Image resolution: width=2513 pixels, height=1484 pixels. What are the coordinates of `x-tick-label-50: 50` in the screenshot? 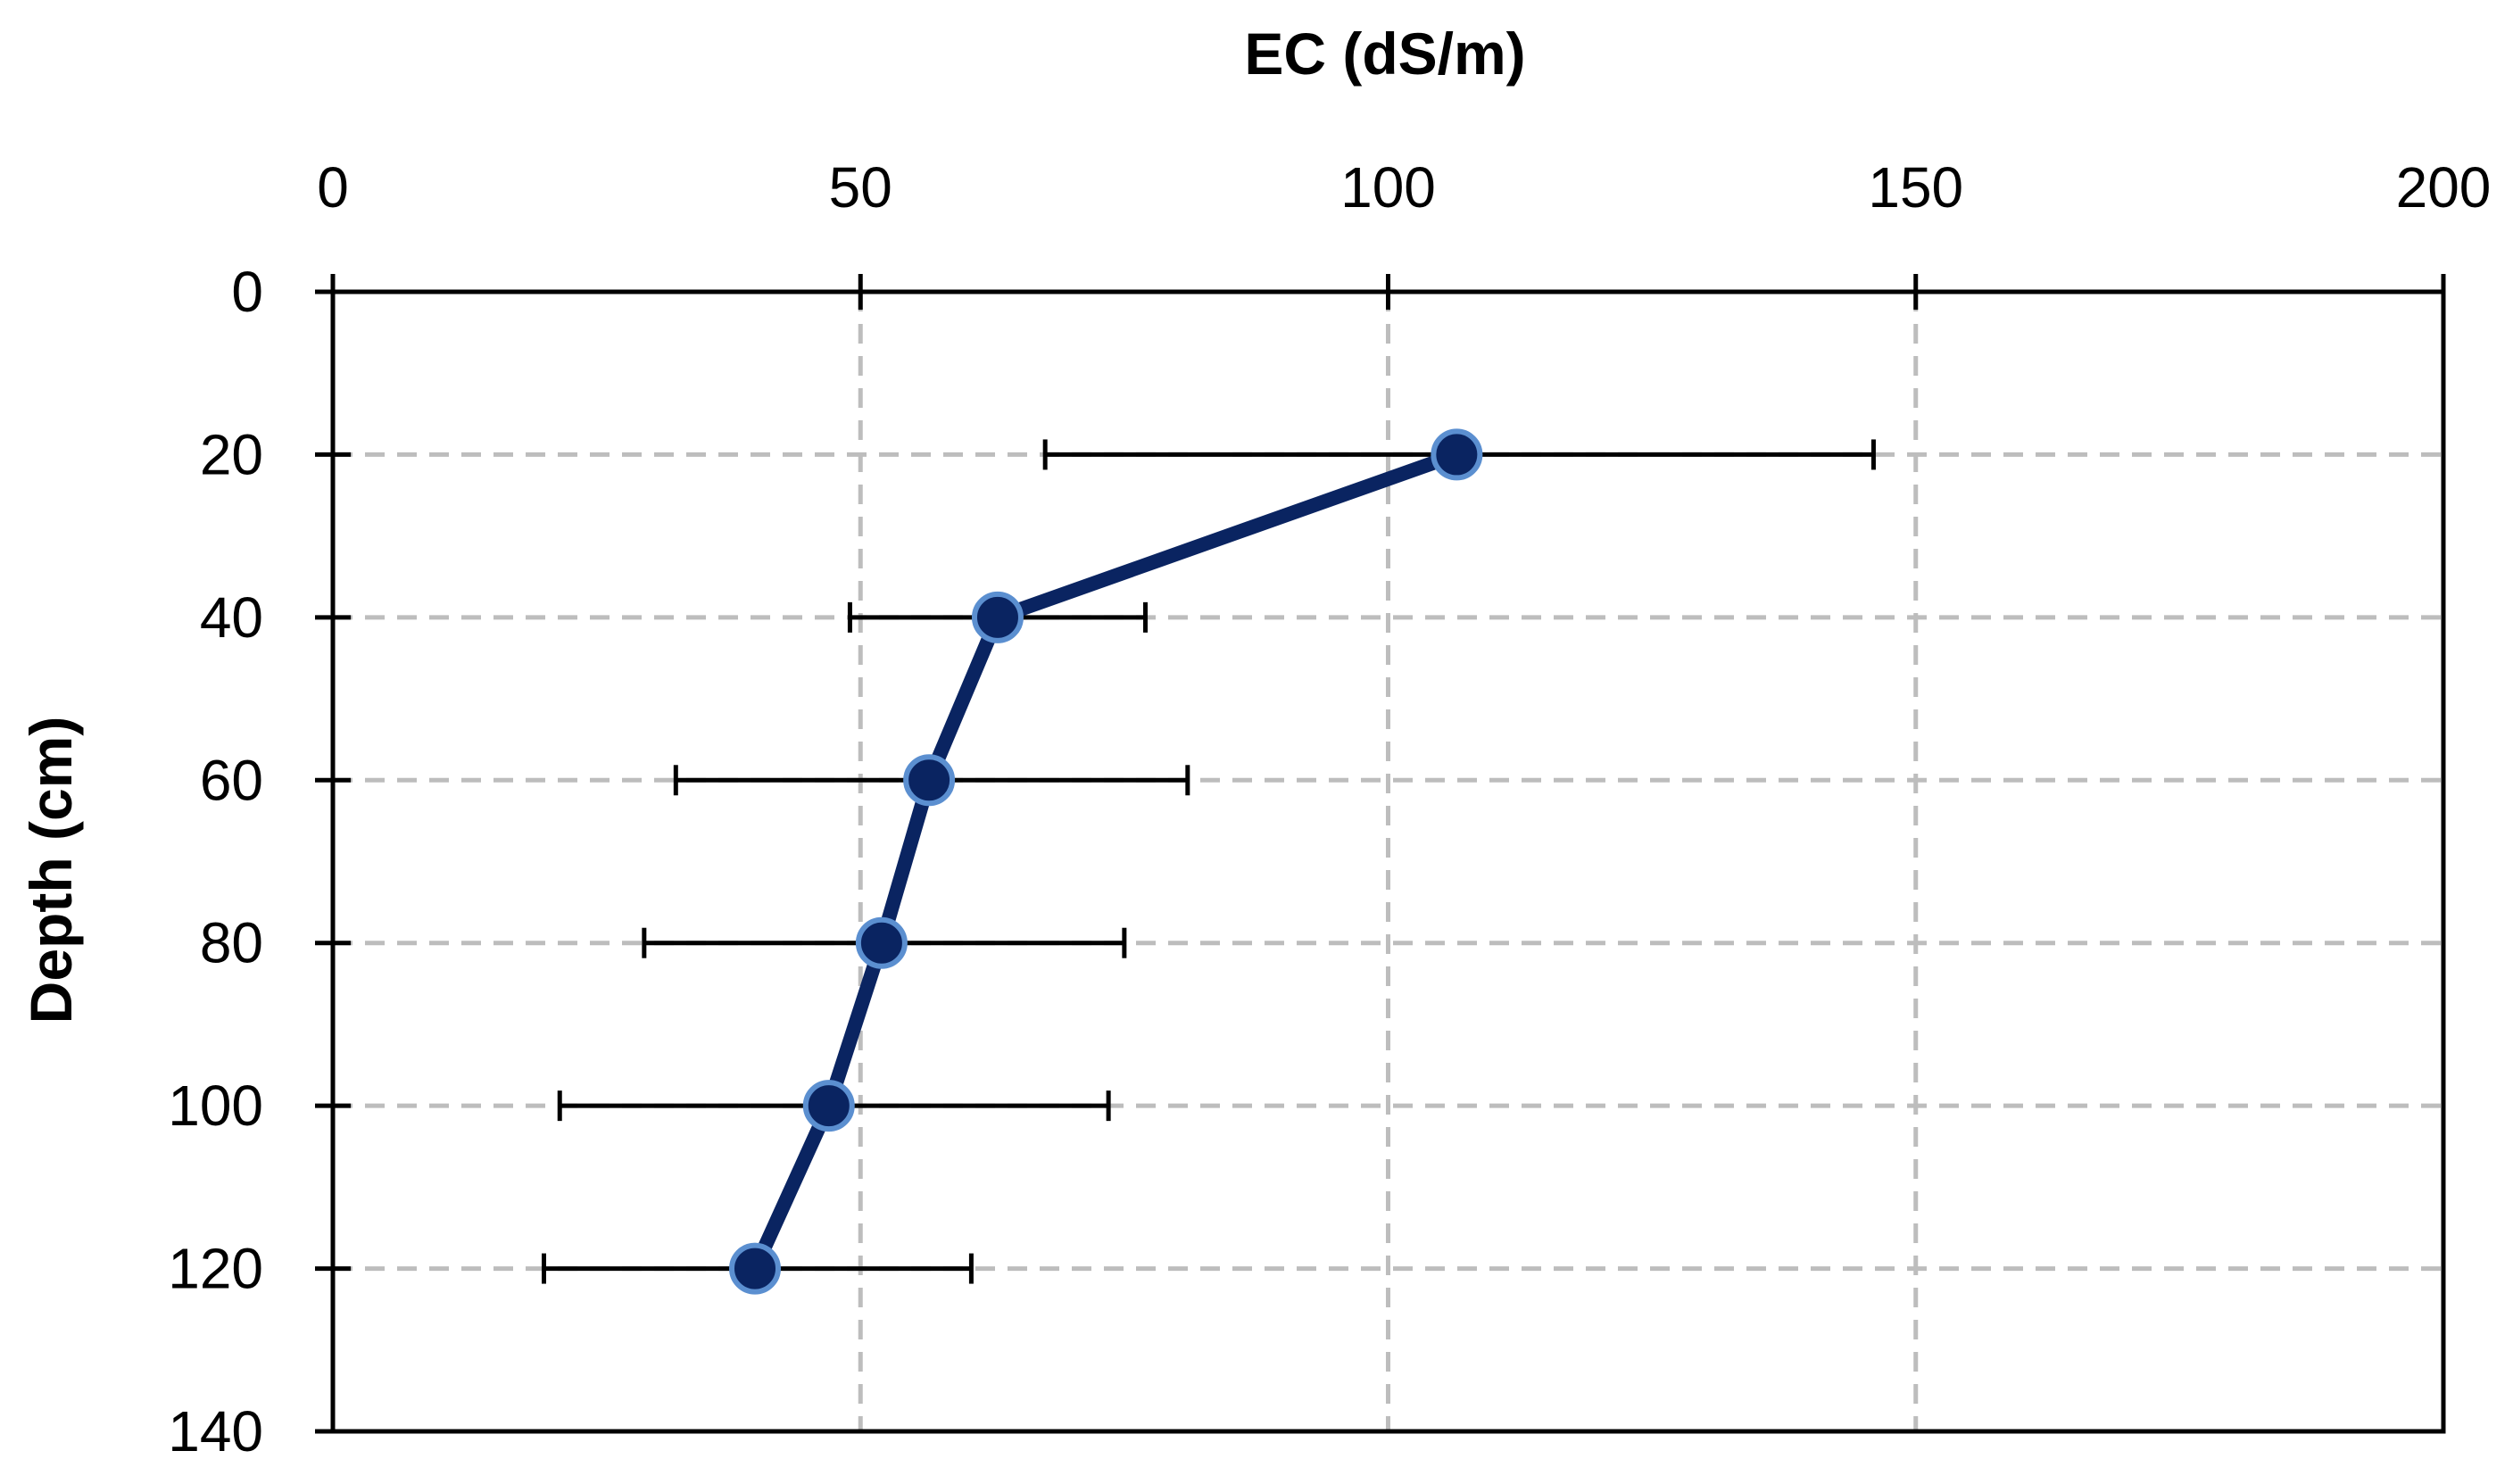 It's located at (861, 187).